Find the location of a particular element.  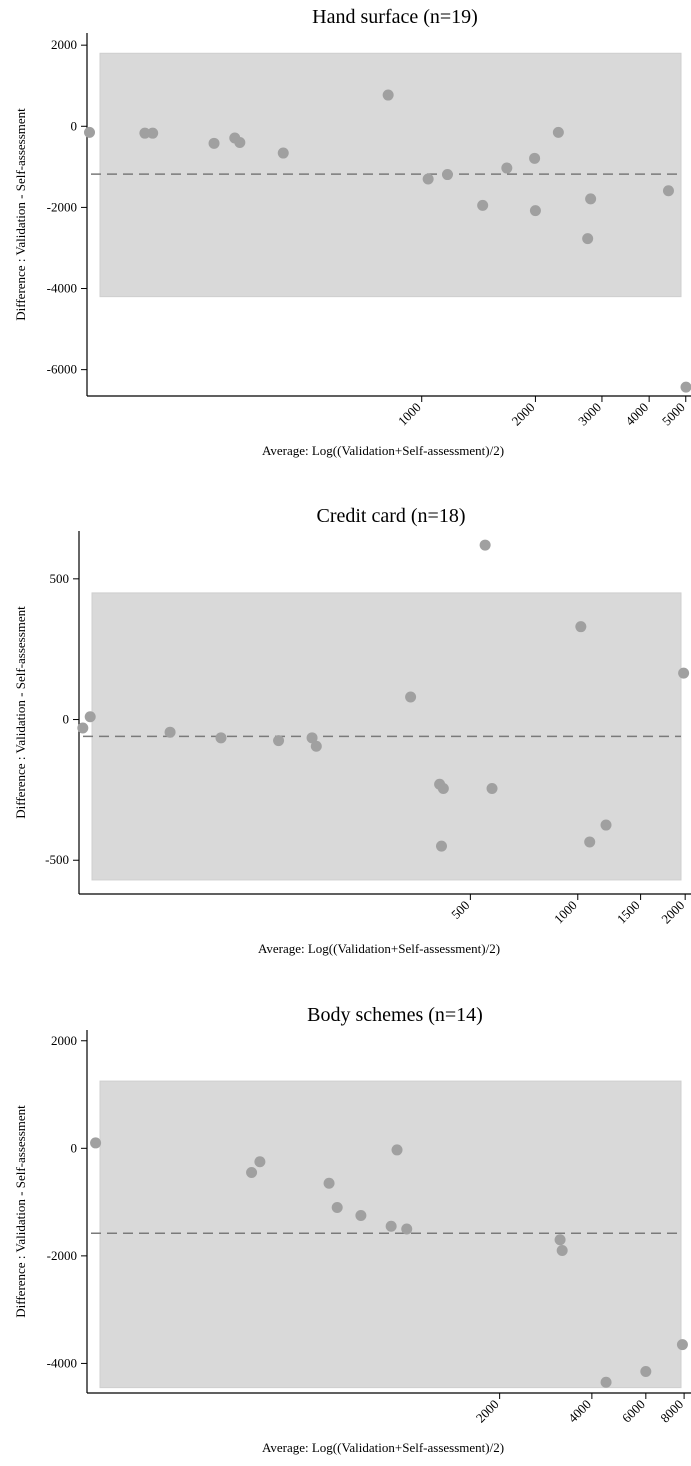

x-tick-label: 5000 is located at coordinates (673, 414).